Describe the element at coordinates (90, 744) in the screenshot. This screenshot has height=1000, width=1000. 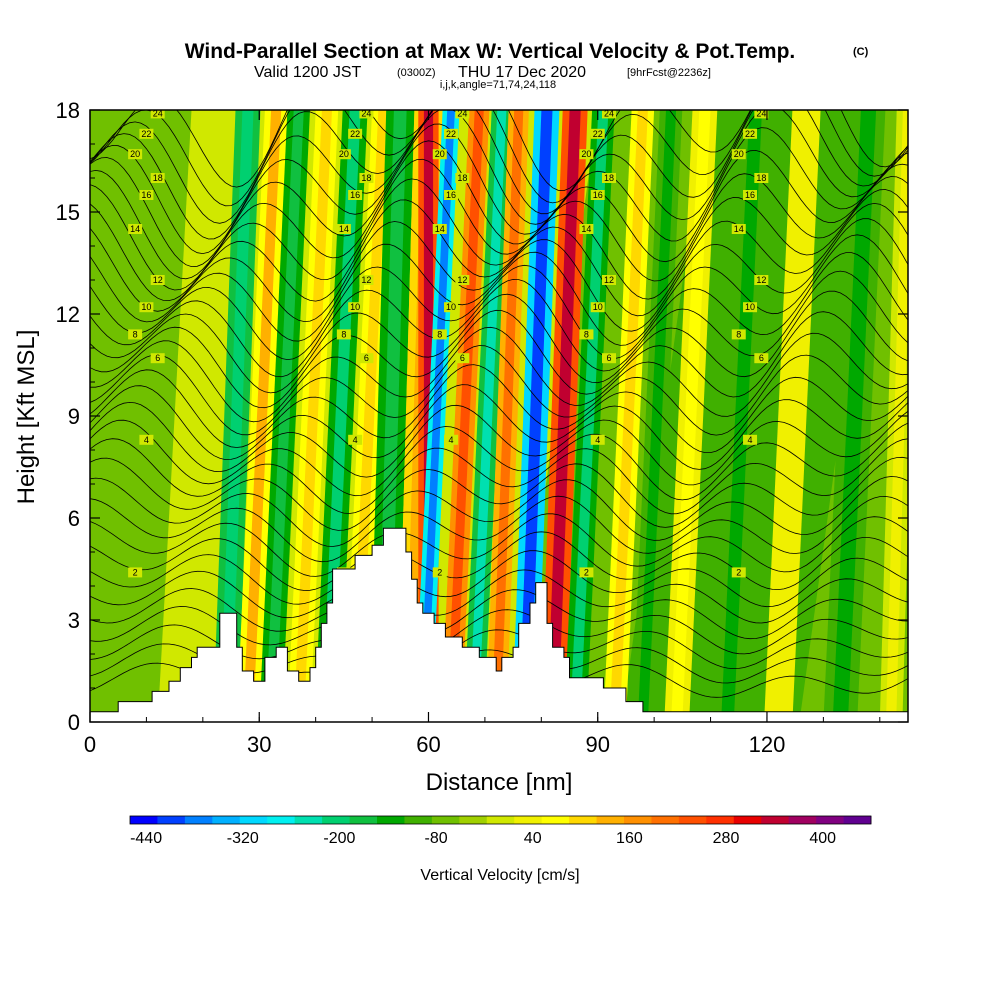
I see `x-tick-label: 0` at that location.